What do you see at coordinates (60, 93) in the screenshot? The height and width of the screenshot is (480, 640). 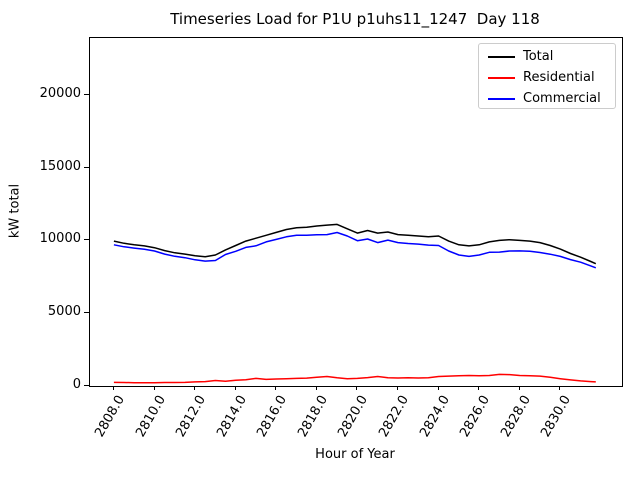 I see `y-tick-label: 20000` at bounding box center [60, 93].